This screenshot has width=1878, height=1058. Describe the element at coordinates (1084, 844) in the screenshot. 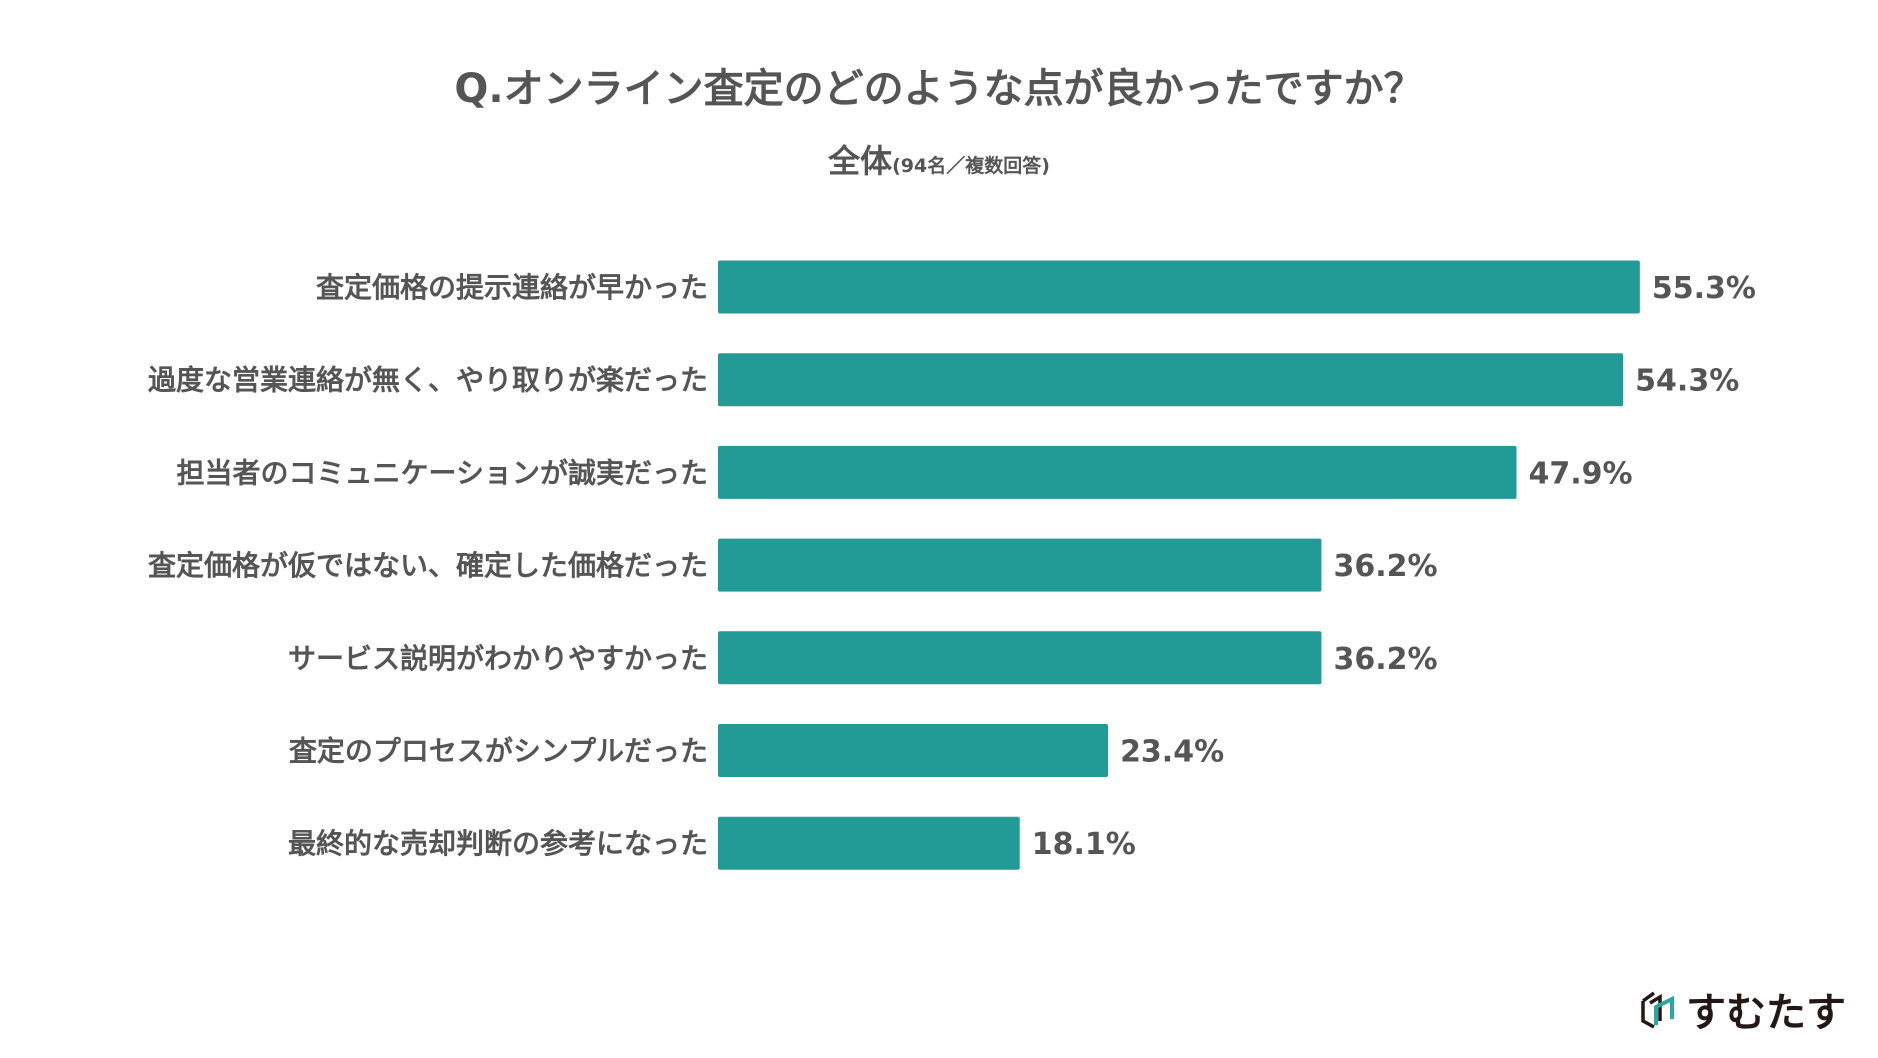

I see `value-label: 18.1%` at that location.